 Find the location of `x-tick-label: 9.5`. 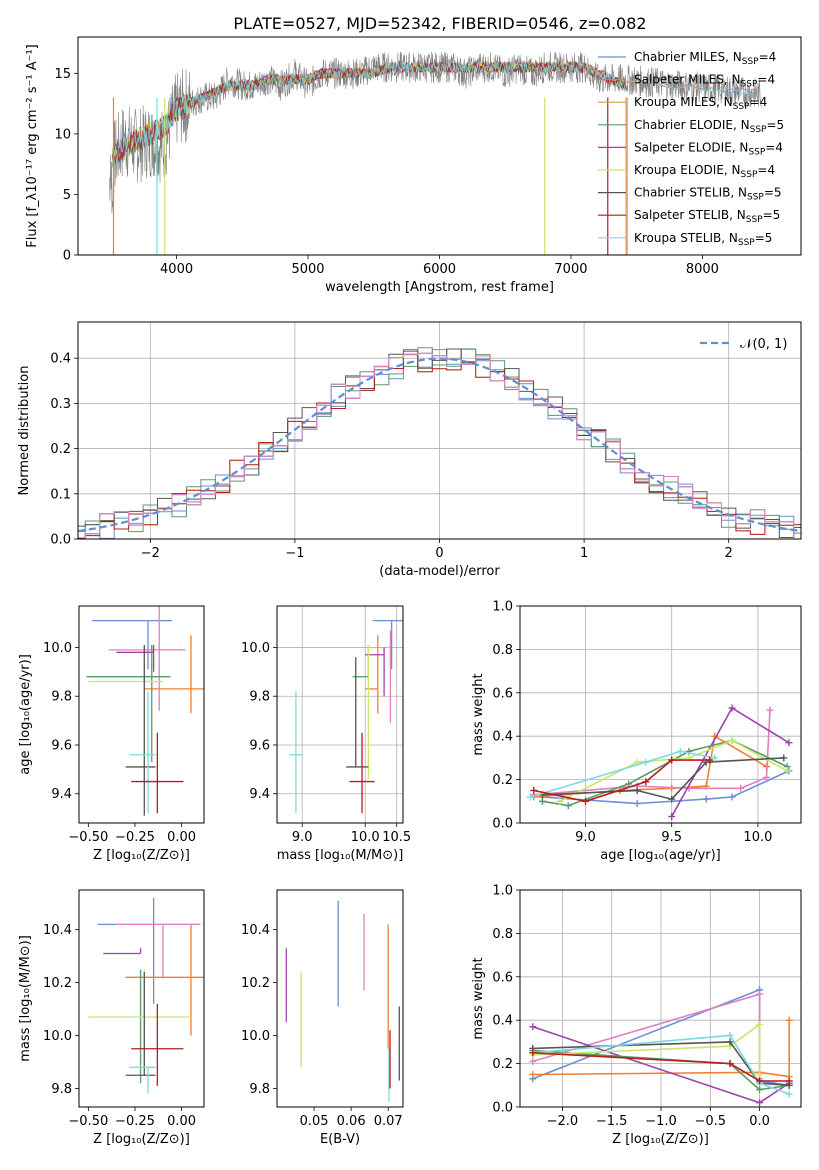

x-tick-label: 9.5 is located at coordinates (671, 837).